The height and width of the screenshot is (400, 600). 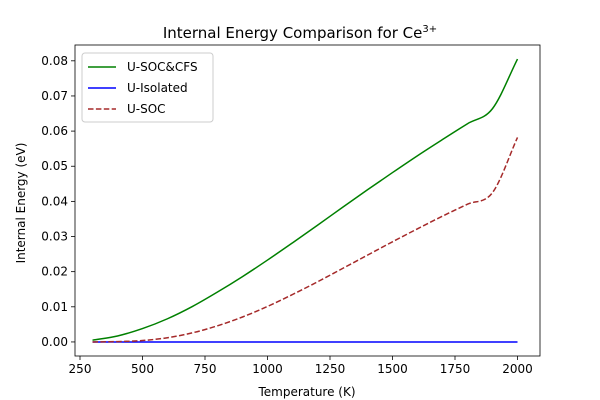 I want to click on legend-box, so click(x=147, y=87).